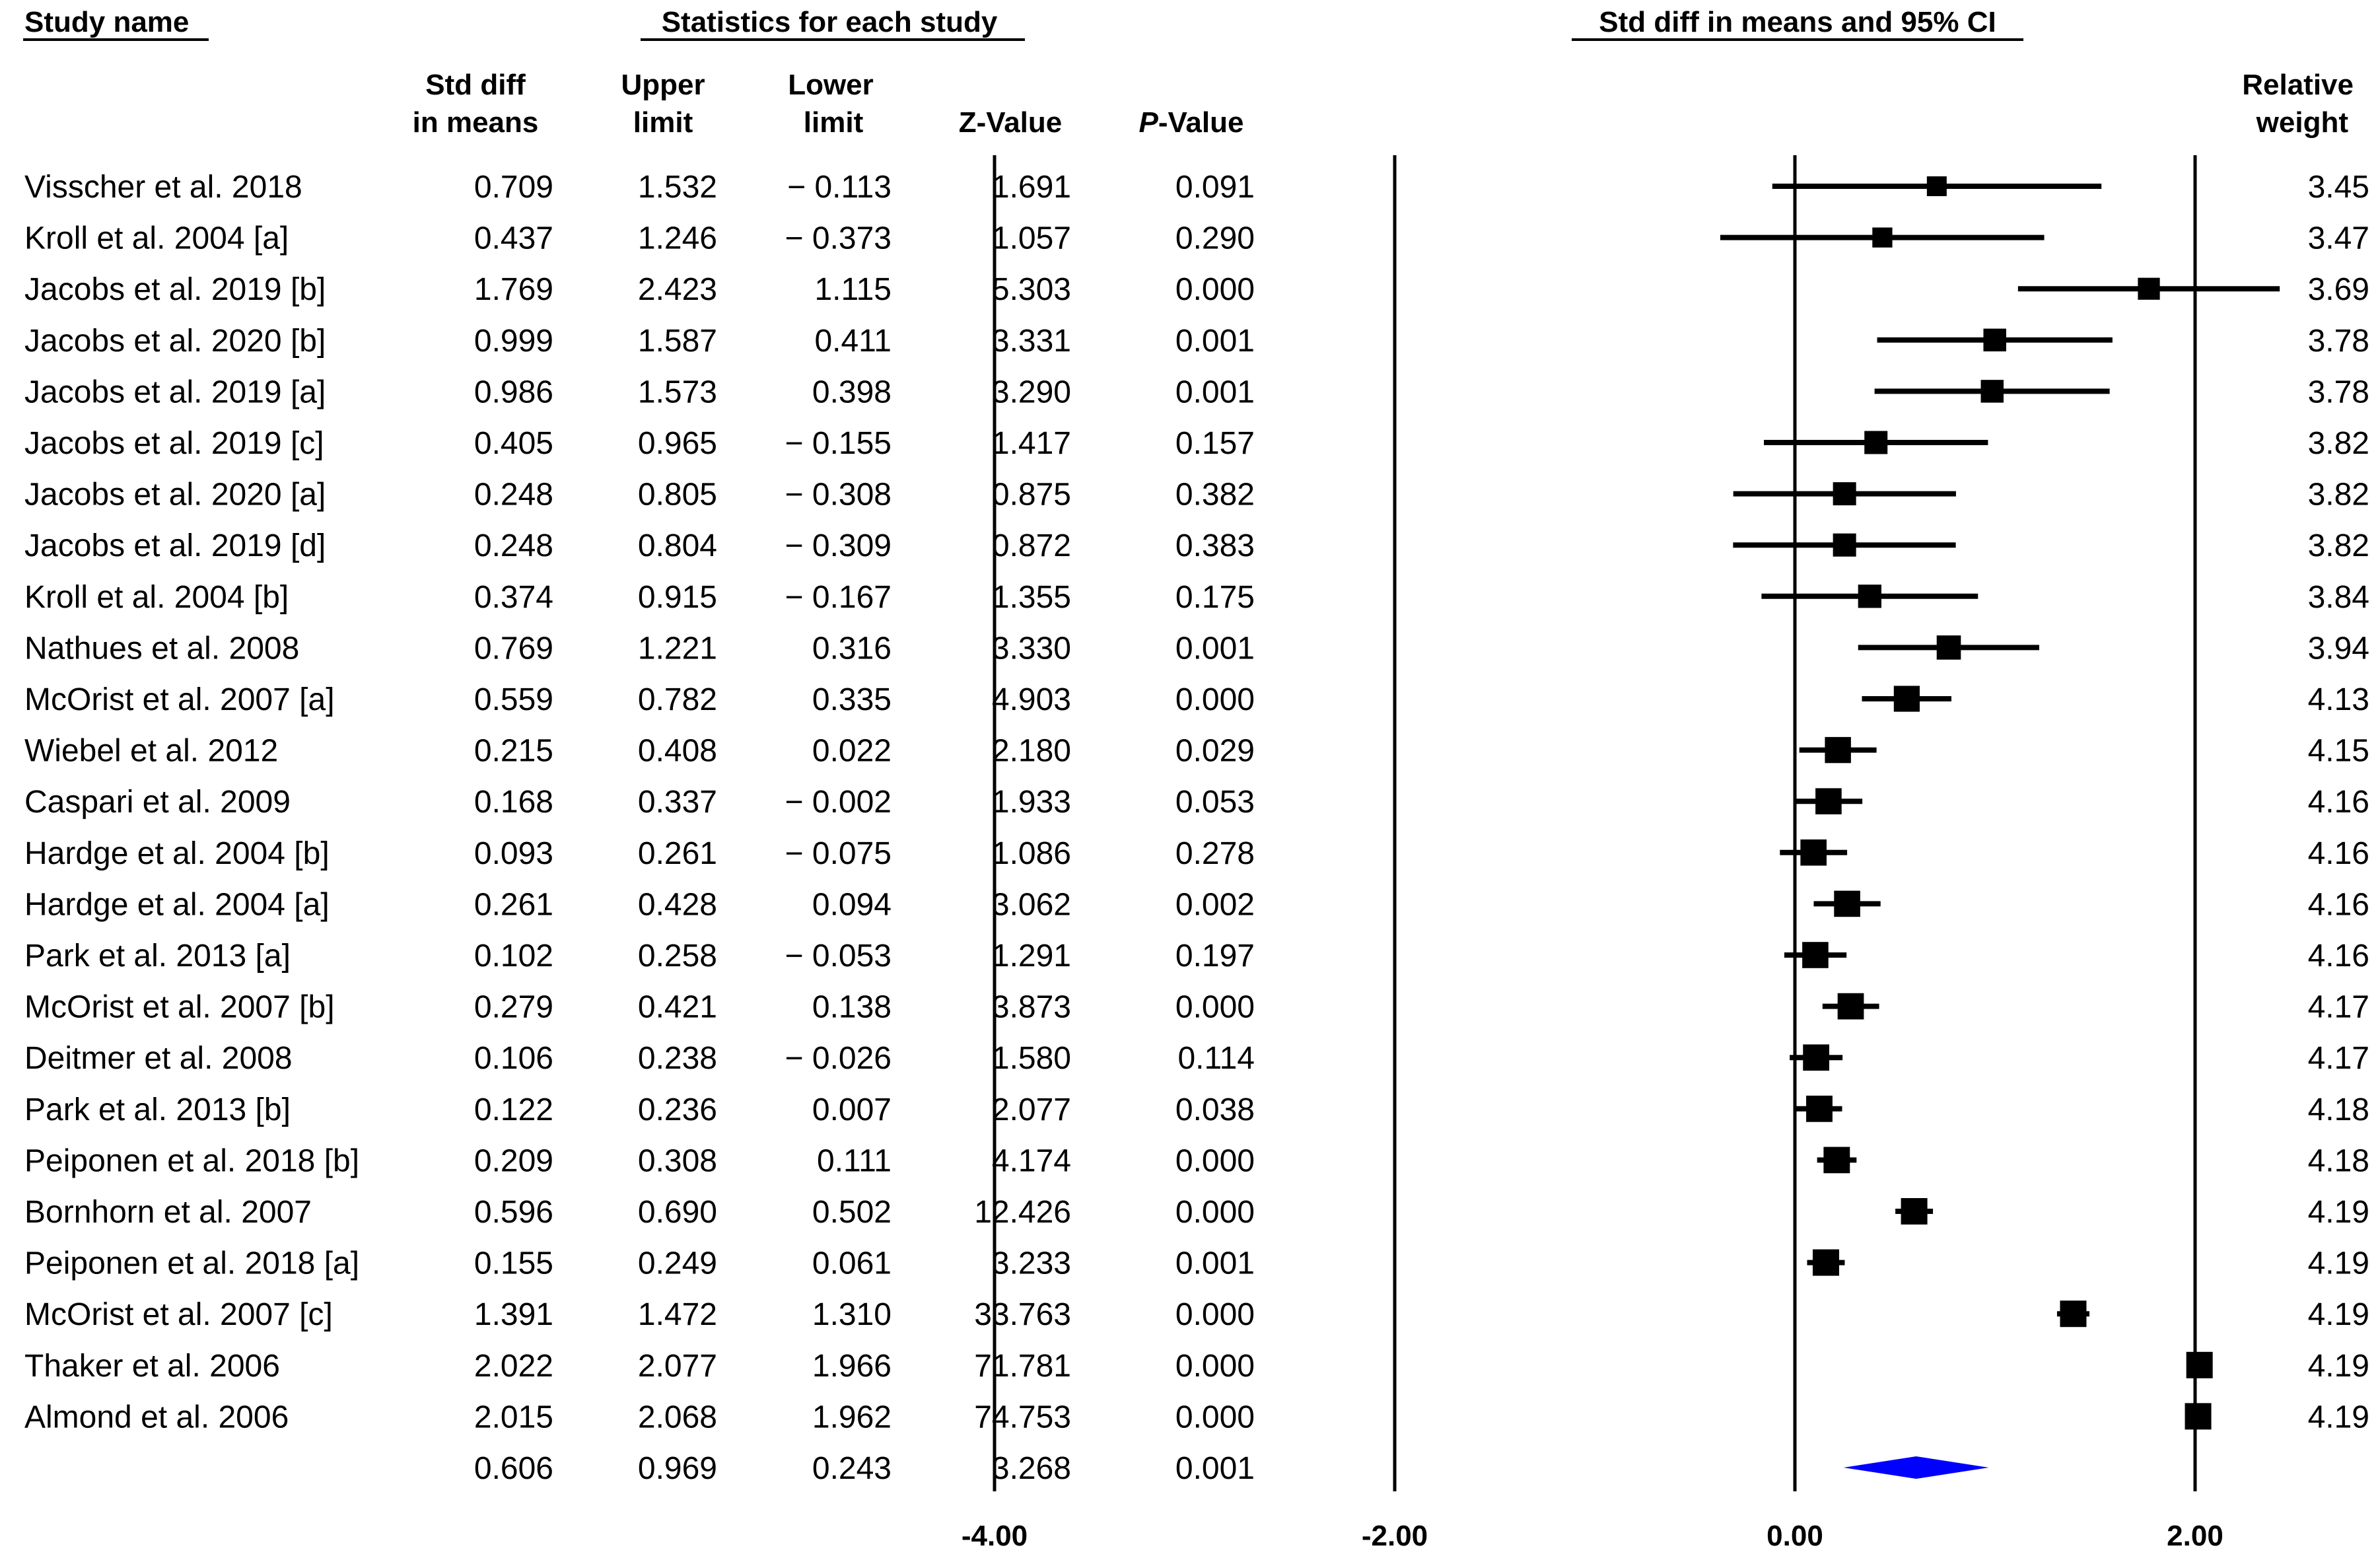 This screenshot has height=1564, width=2380. What do you see at coordinates (191, 1263) in the screenshot?
I see `cell-study-name: Peiponen et al. 2018 [a]` at bounding box center [191, 1263].